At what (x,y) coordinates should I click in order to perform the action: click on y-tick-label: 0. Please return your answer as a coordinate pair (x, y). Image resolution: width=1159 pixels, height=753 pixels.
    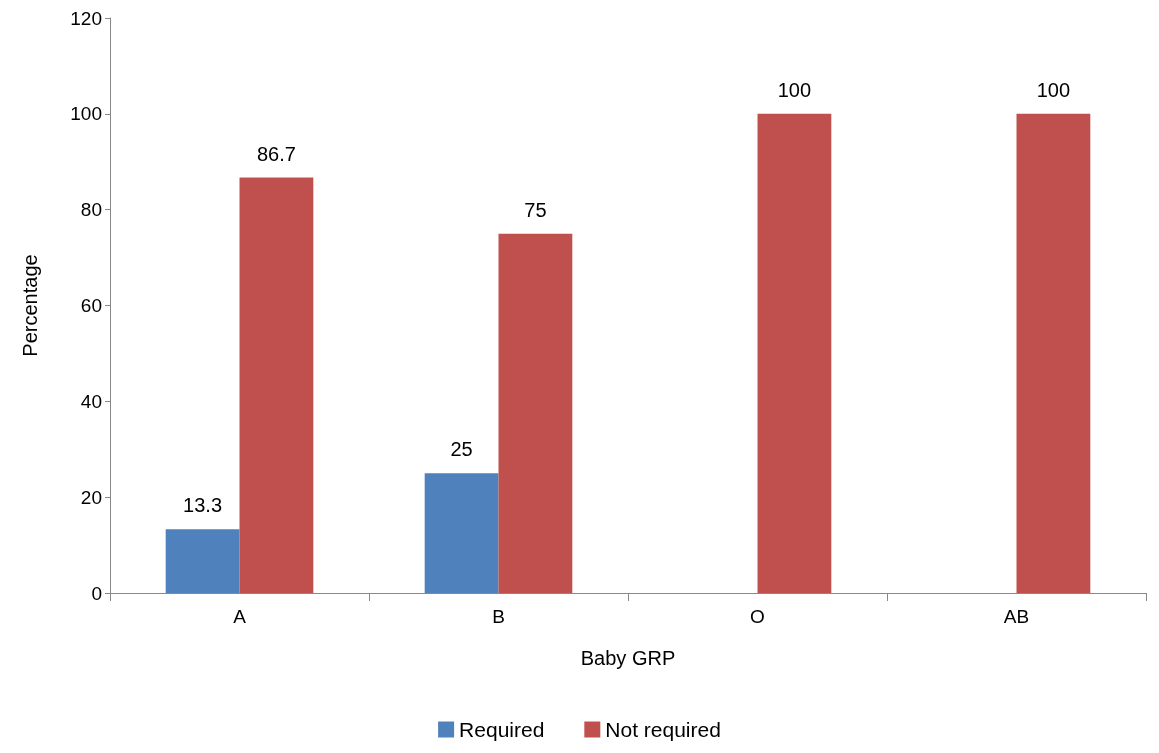
    Looking at the image, I should click on (96, 593).